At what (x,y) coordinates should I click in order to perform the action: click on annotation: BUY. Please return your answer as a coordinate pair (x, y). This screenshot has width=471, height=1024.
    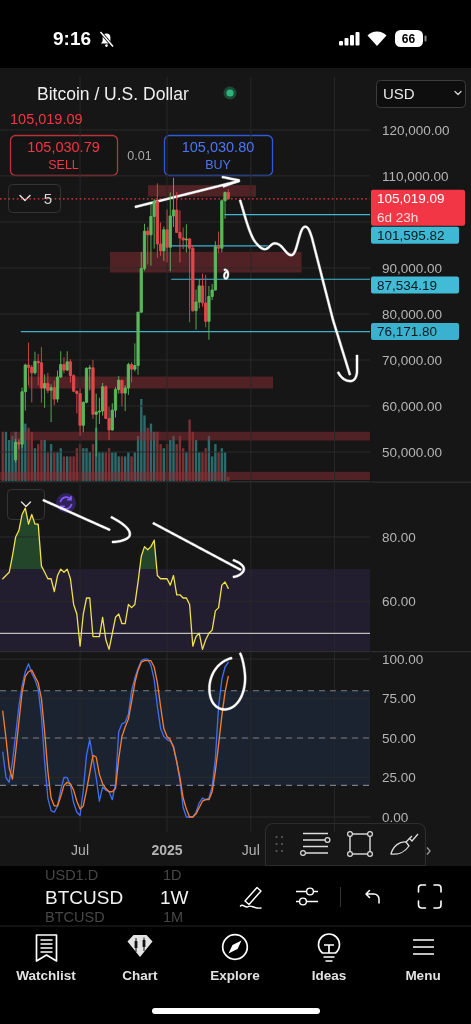
    Looking at the image, I should click on (218, 165).